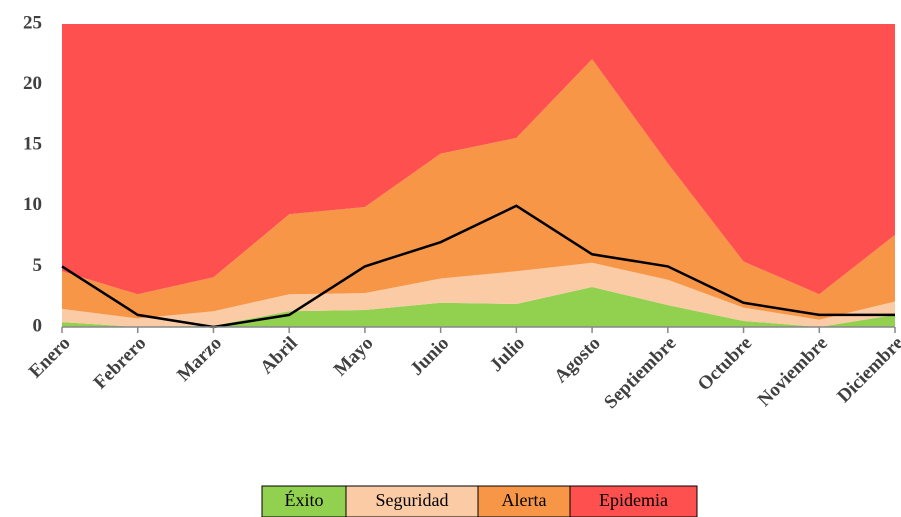 This screenshot has width=901, height=517. What do you see at coordinates (199, 359) in the screenshot?
I see `x-tick-label: Marzo` at bounding box center [199, 359].